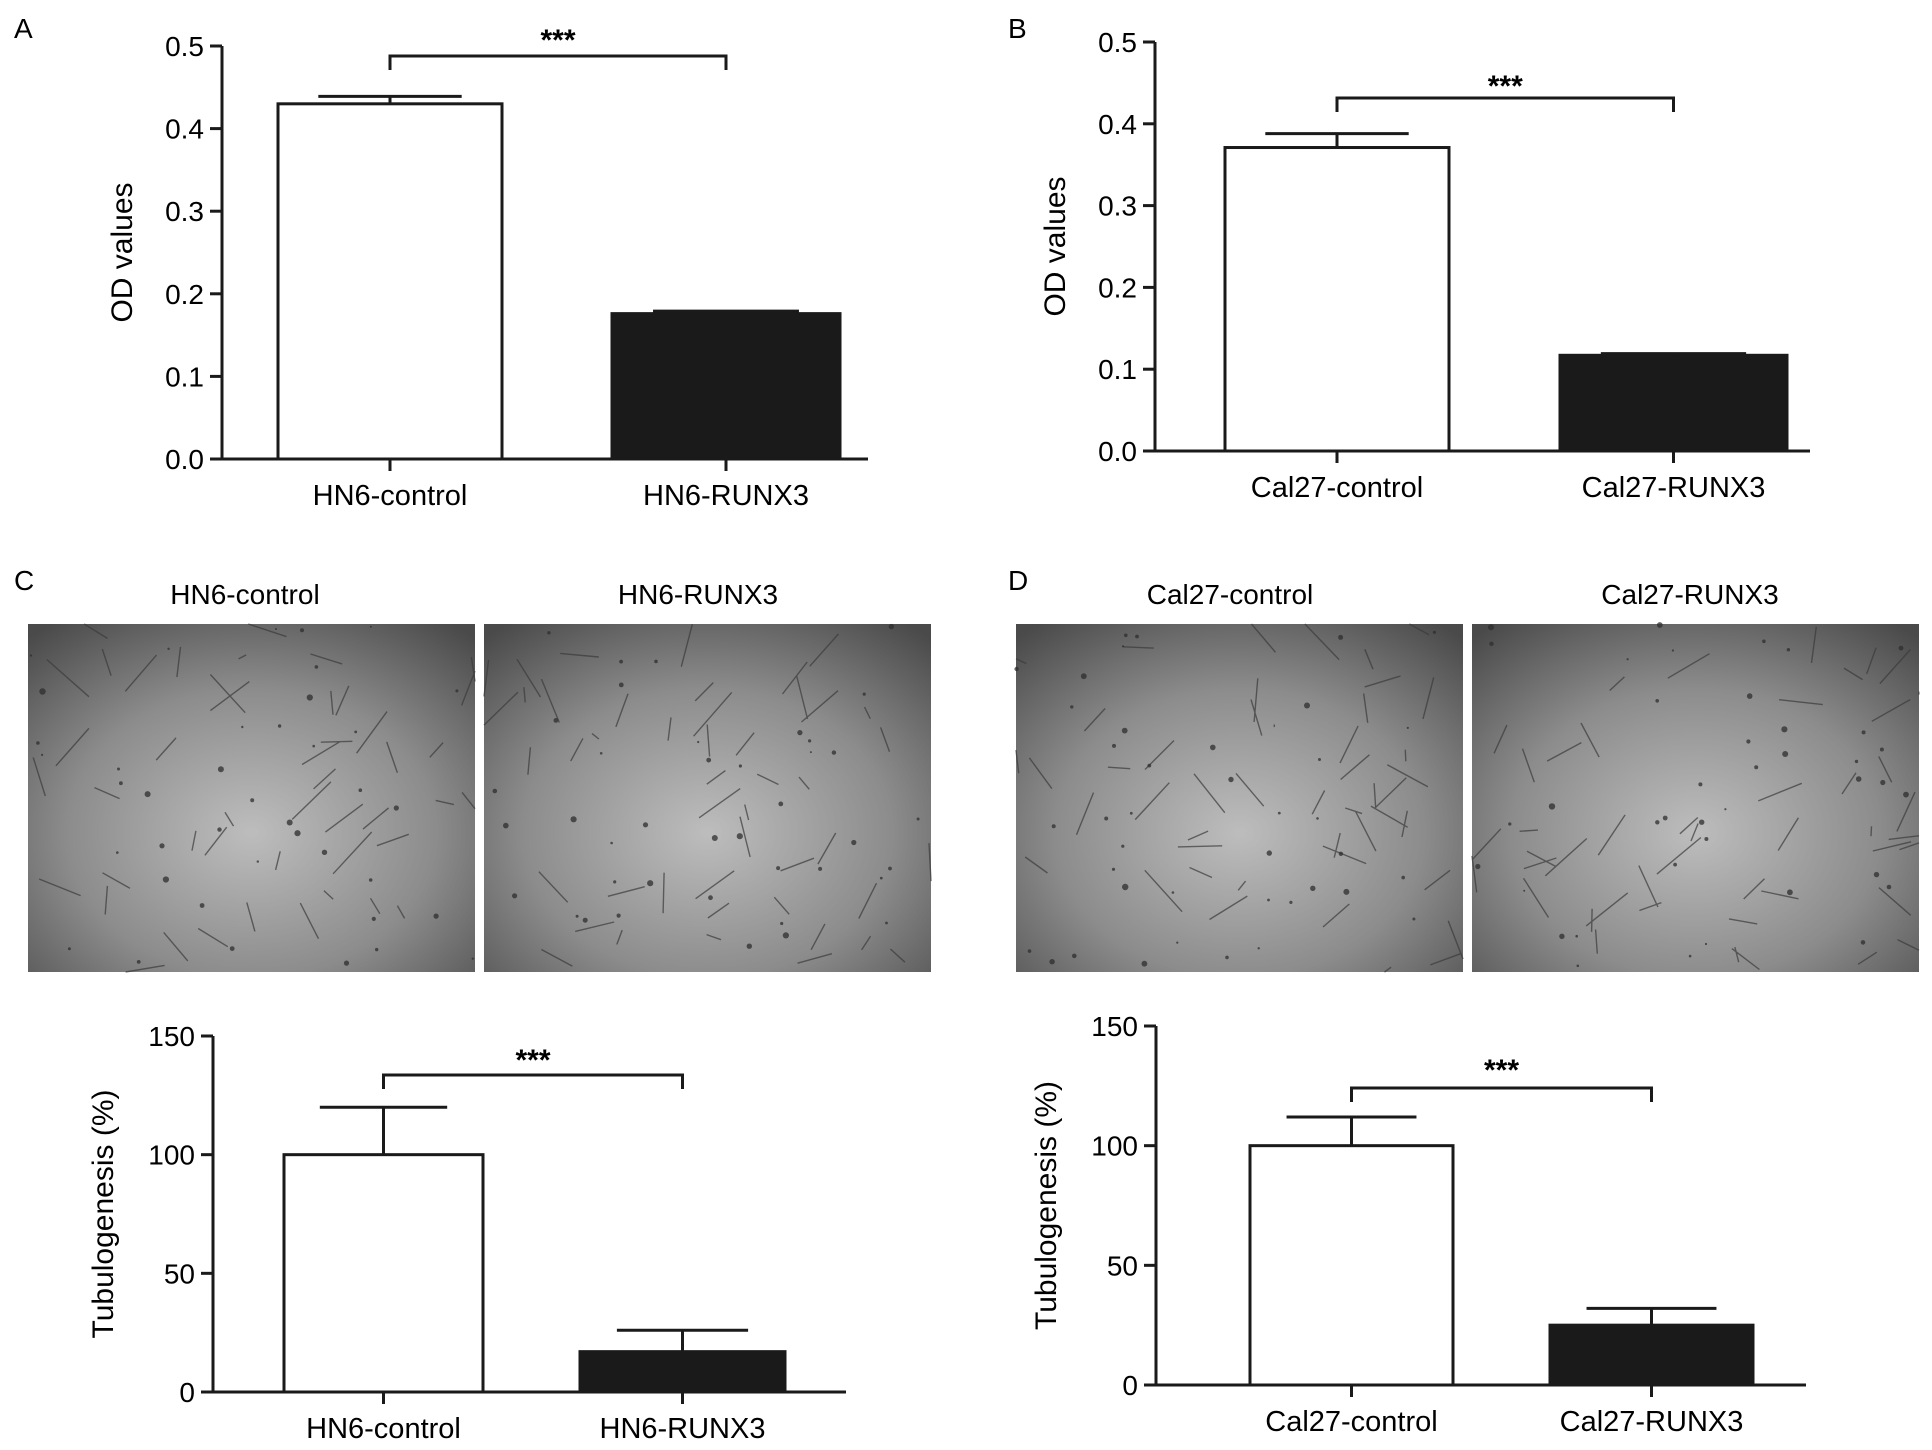 The image size is (1932, 1450). What do you see at coordinates (1652, 1422) in the screenshot?
I see `x-tick-label: Cal27-RUNX3` at bounding box center [1652, 1422].